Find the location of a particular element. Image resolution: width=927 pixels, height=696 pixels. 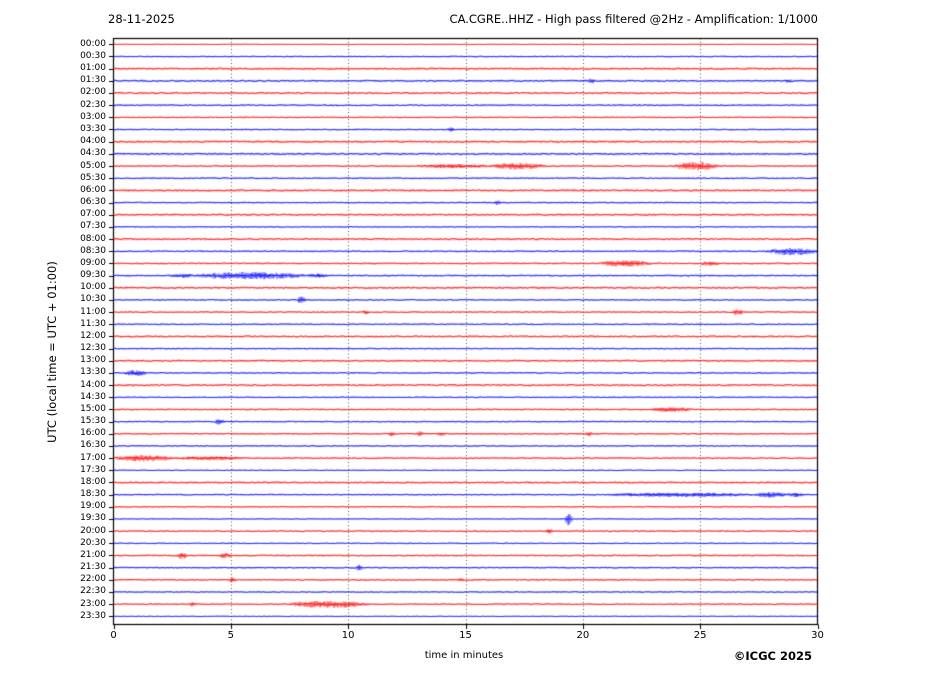

x-tick-label: 15 is located at coordinates (465, 635).